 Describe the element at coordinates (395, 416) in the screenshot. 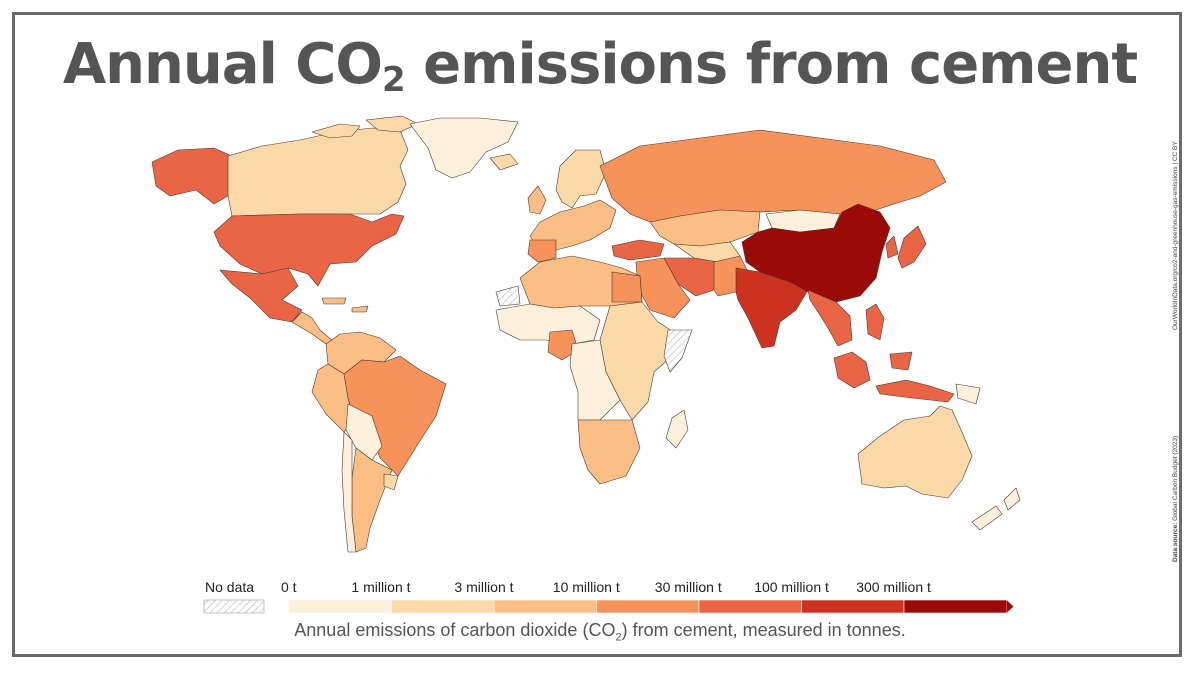

I see `region-brazil` at that location.